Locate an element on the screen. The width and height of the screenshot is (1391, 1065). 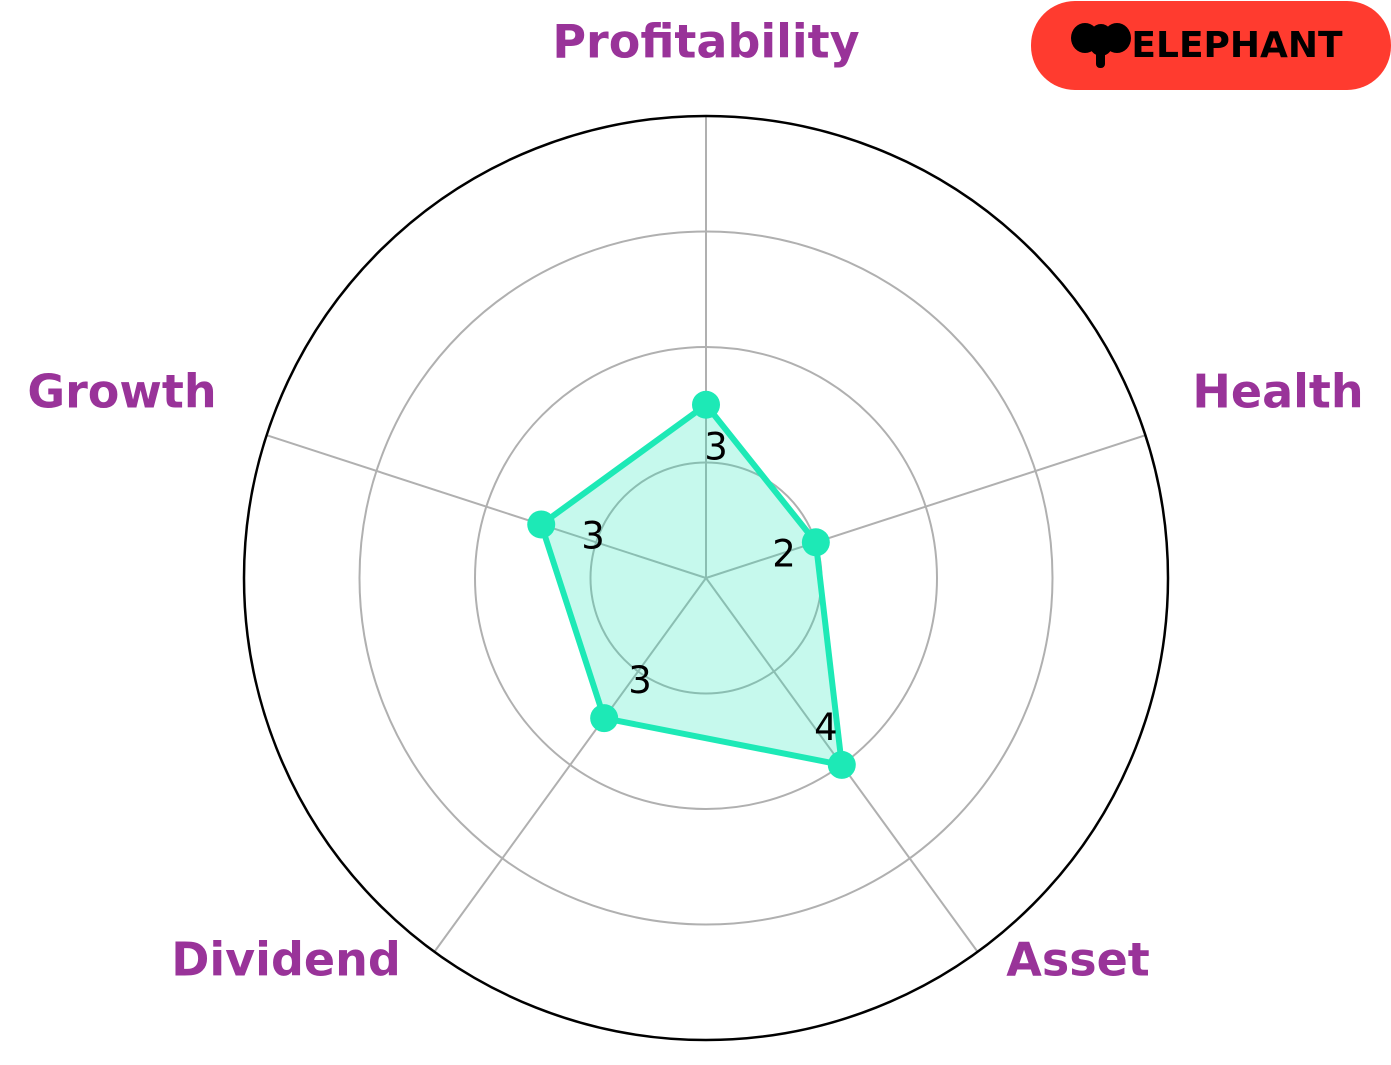
category-label: Profitability is located at coordinates (705, 42).